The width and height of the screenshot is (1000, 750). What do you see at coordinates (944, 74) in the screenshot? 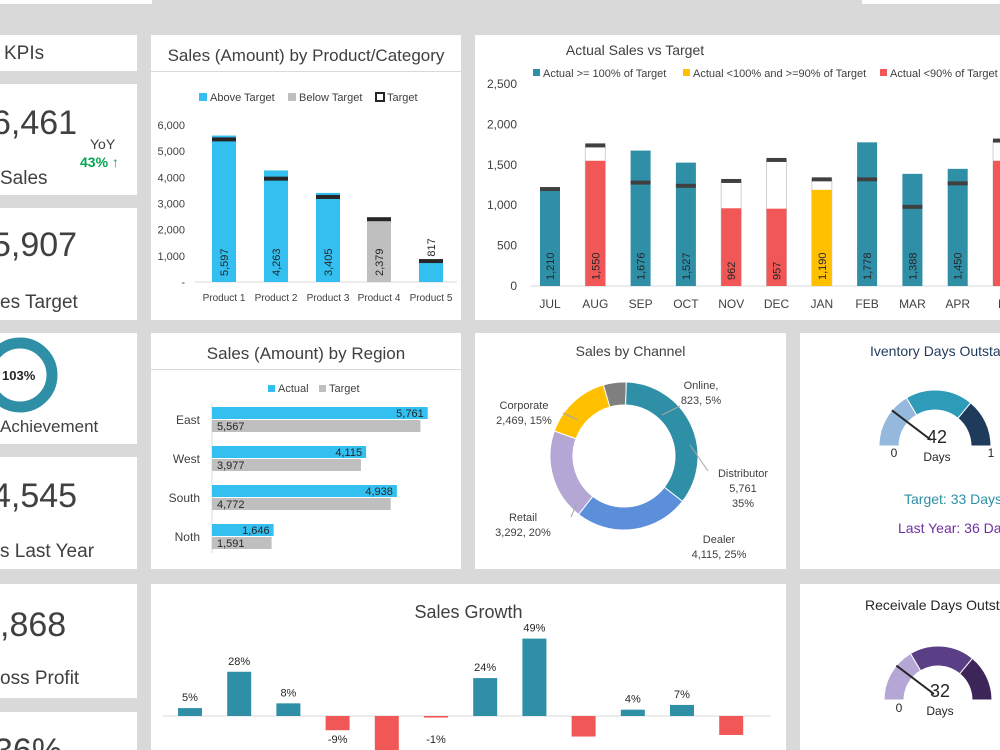
I see `legend-label: Actual <90% of Target` at bounding box center [944, 74].